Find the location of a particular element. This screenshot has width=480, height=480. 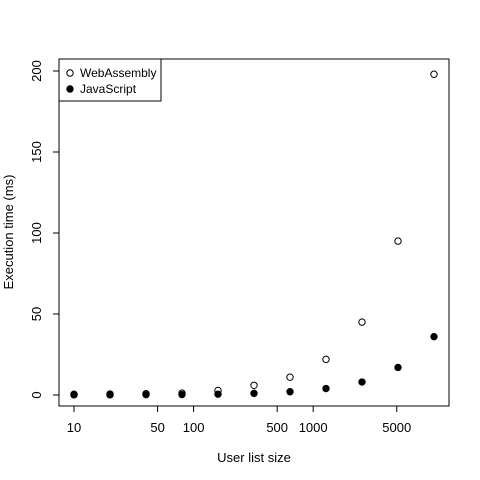

legend-label-javascript: JavaScript is located at coordinates (108, 89).